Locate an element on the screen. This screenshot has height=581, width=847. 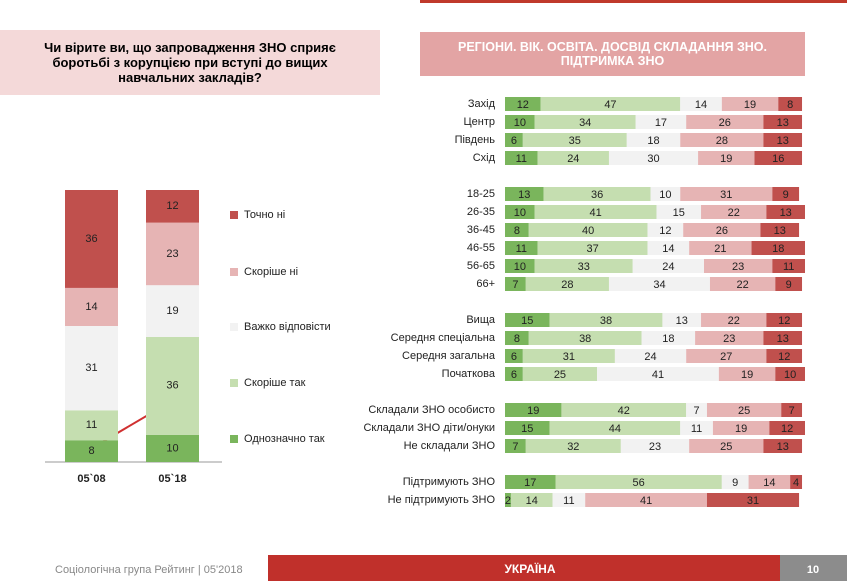
value-label: 11 is located at coordinates (788, 267).